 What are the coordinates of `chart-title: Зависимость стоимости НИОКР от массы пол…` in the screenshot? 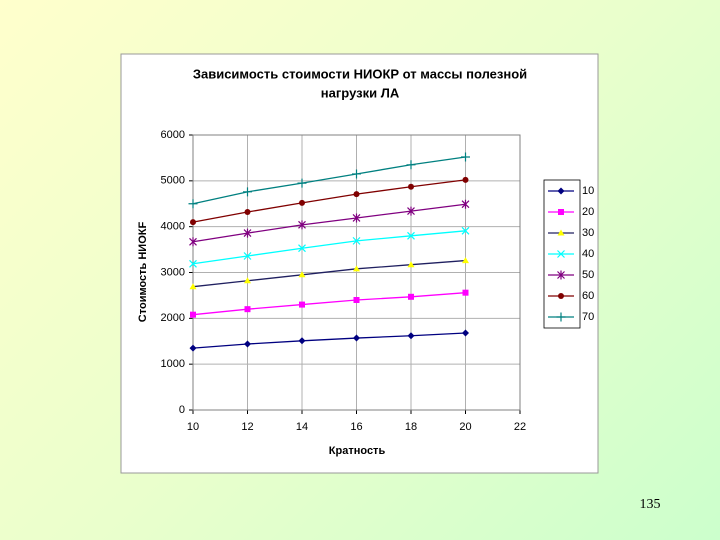 It's located at (360, 73).